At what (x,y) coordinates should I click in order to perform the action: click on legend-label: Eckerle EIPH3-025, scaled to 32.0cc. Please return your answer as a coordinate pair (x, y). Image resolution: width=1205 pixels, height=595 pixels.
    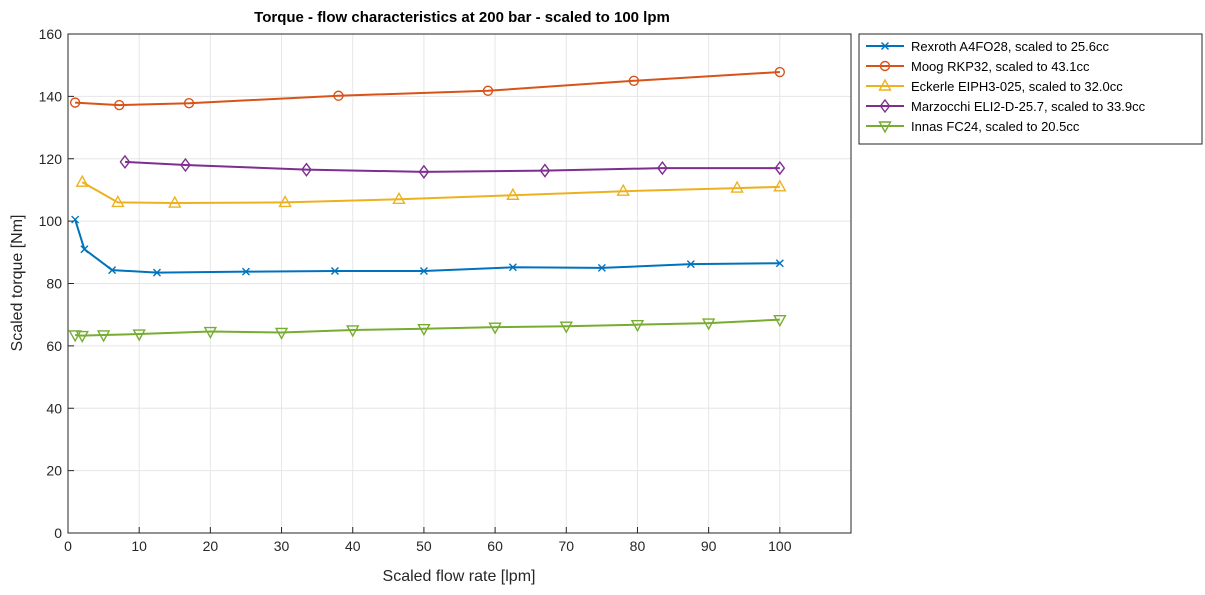
    Looking at the image, I should click on (1017, 86).